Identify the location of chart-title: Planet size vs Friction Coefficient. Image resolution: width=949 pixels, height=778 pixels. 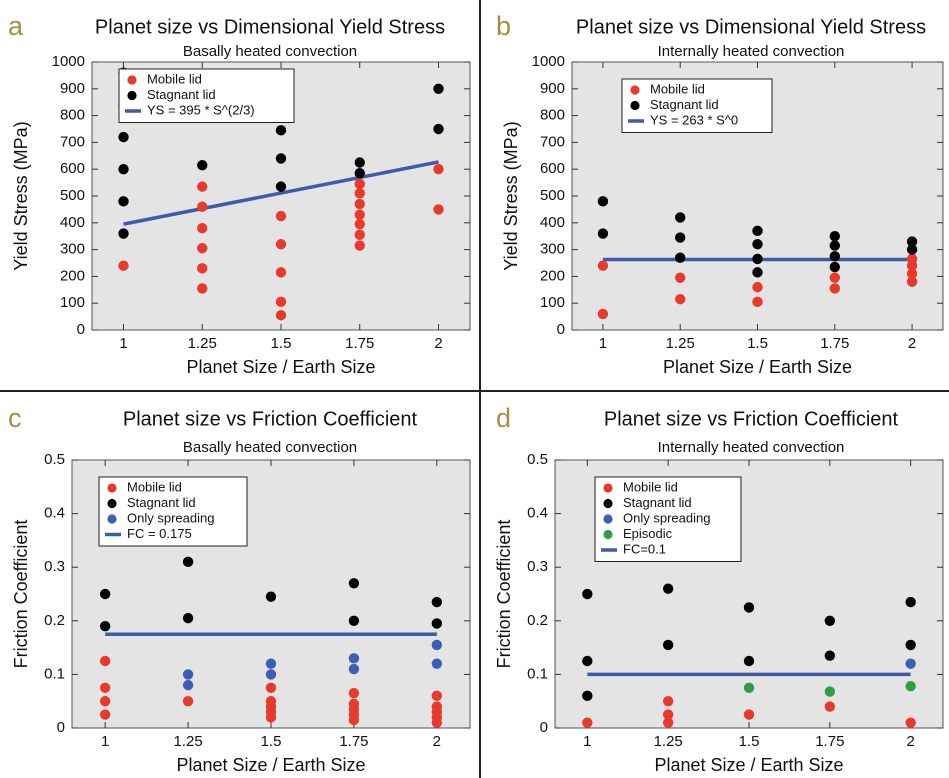
(270, 419).